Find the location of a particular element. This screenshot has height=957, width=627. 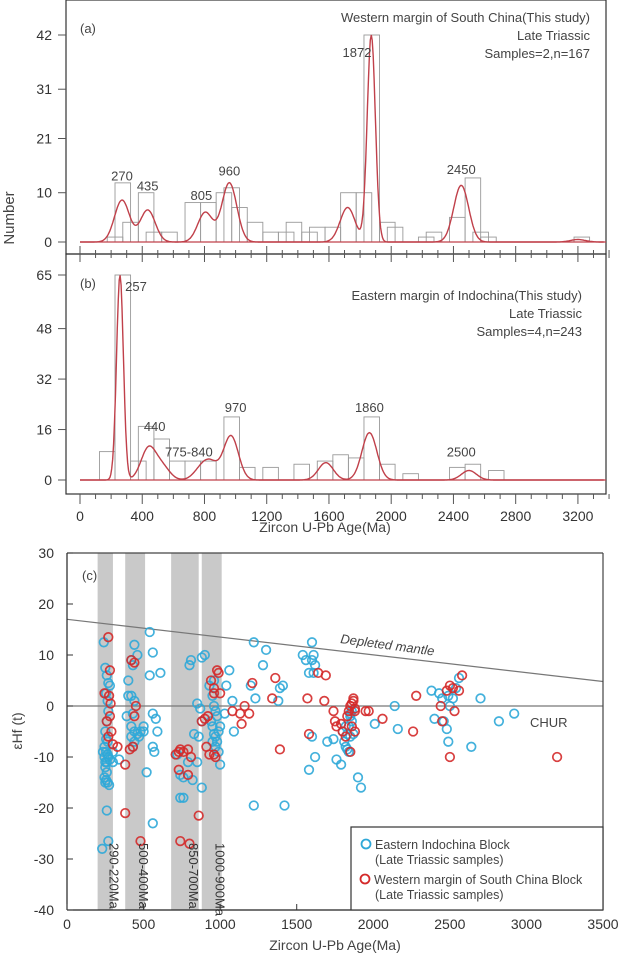

x-tick-label: 0 is located at coordinates (80, 516).